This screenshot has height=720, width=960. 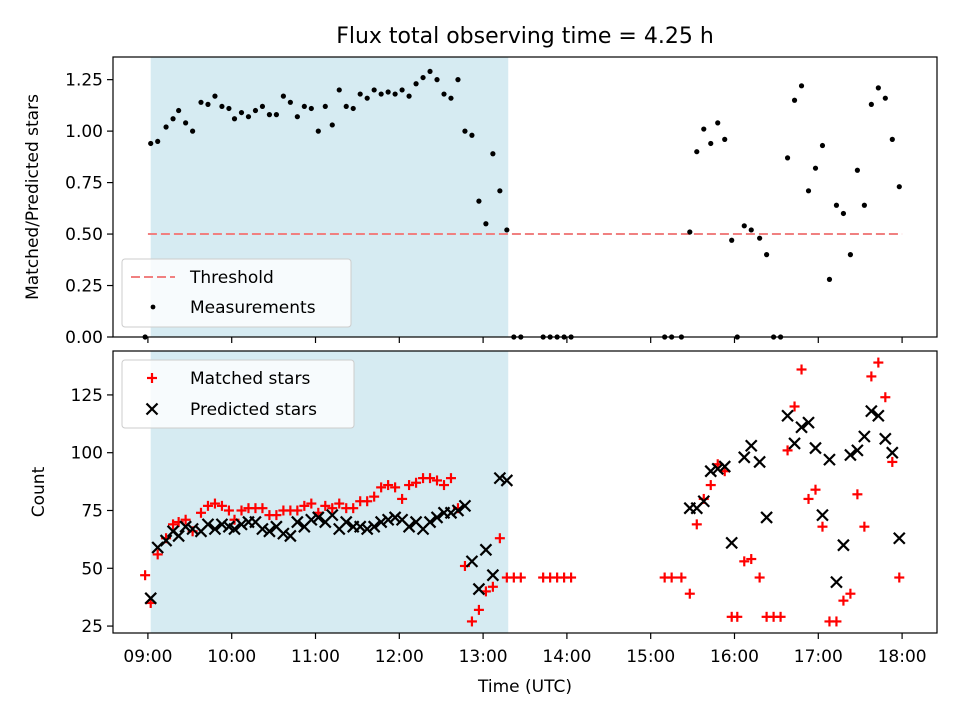 I want to click on x-tick-label: 15:00, so click(x=650, y=657).